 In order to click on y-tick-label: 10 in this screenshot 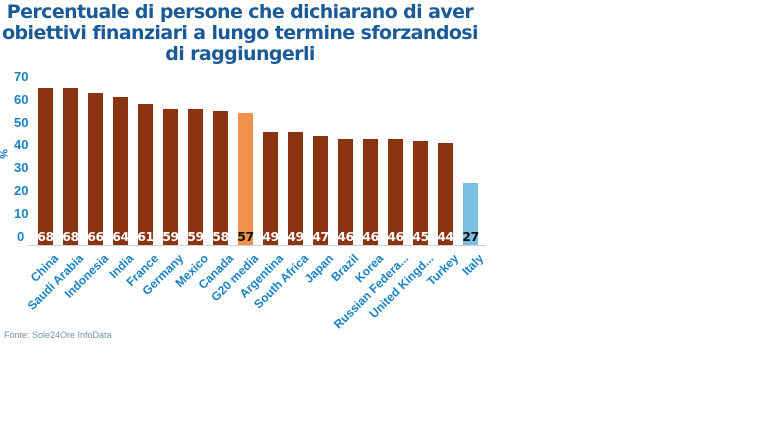, I will do `click(21, 214)`.